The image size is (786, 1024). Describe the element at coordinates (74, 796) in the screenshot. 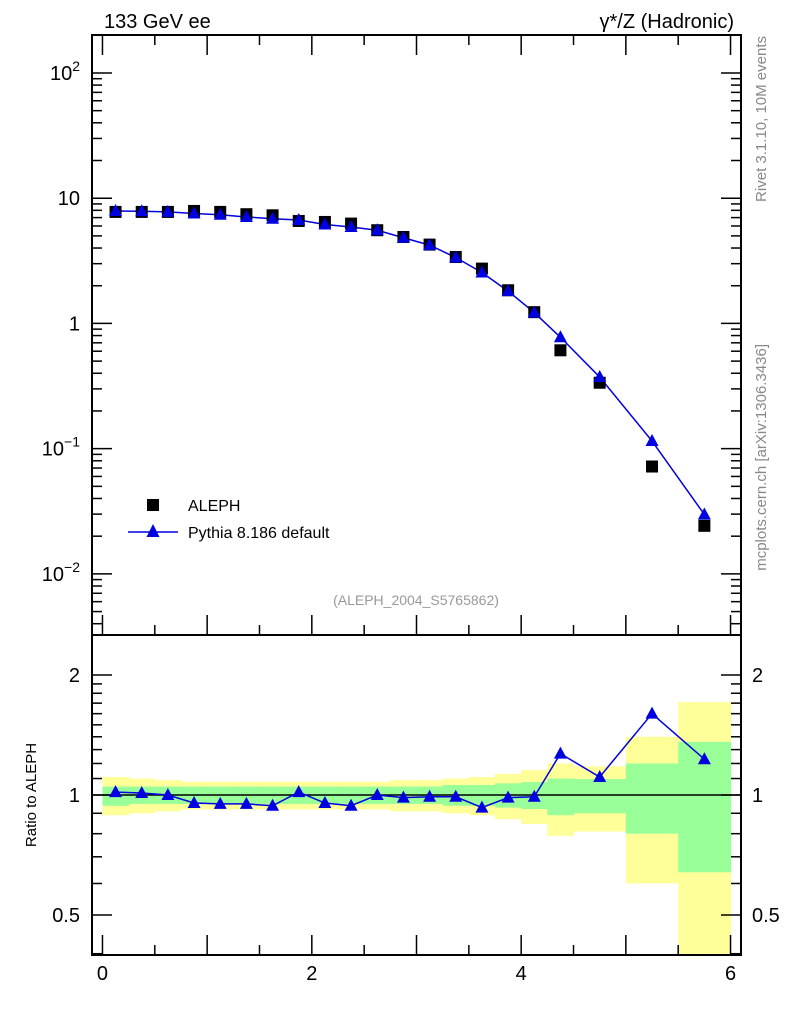

I see `ratio-y-tick-label: 1` at that location.